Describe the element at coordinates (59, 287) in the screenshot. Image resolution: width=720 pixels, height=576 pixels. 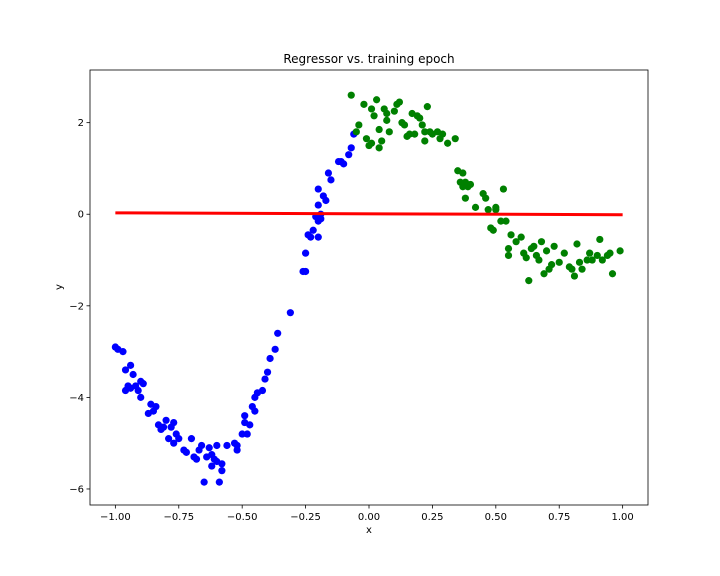
I see `y-axis-label: y` at that location.